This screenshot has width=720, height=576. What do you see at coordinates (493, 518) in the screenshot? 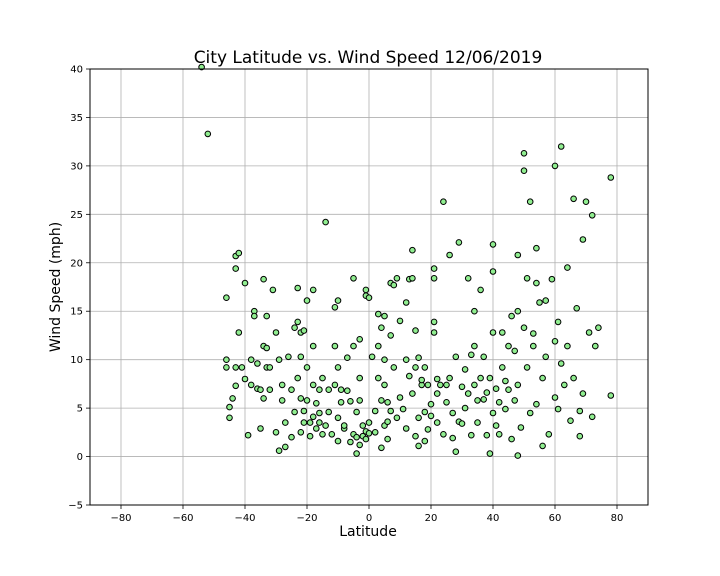
I see `x-tick-label: 40` at bounding box center [493, 518].